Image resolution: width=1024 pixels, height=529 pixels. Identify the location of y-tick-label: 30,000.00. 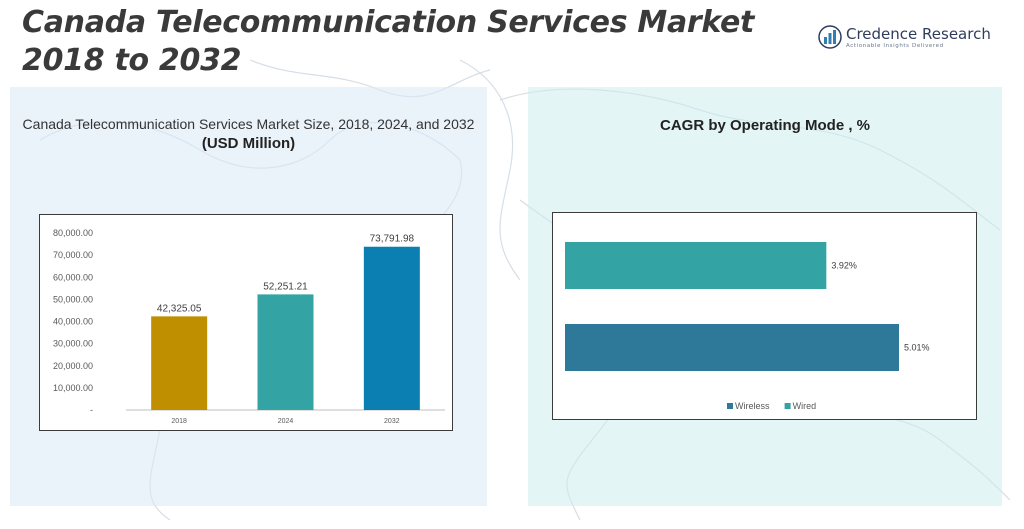
(73, 344).